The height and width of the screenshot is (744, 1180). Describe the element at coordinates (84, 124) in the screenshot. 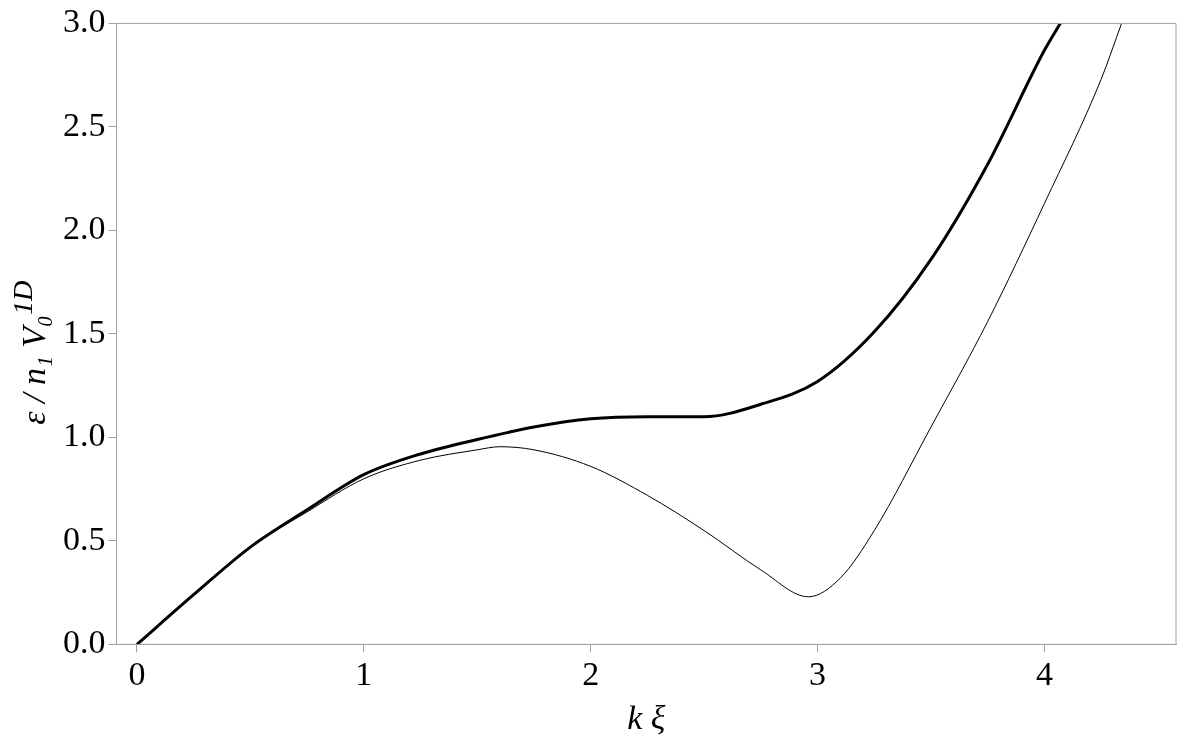

I see `y-tick-label: 2.5` at that location.